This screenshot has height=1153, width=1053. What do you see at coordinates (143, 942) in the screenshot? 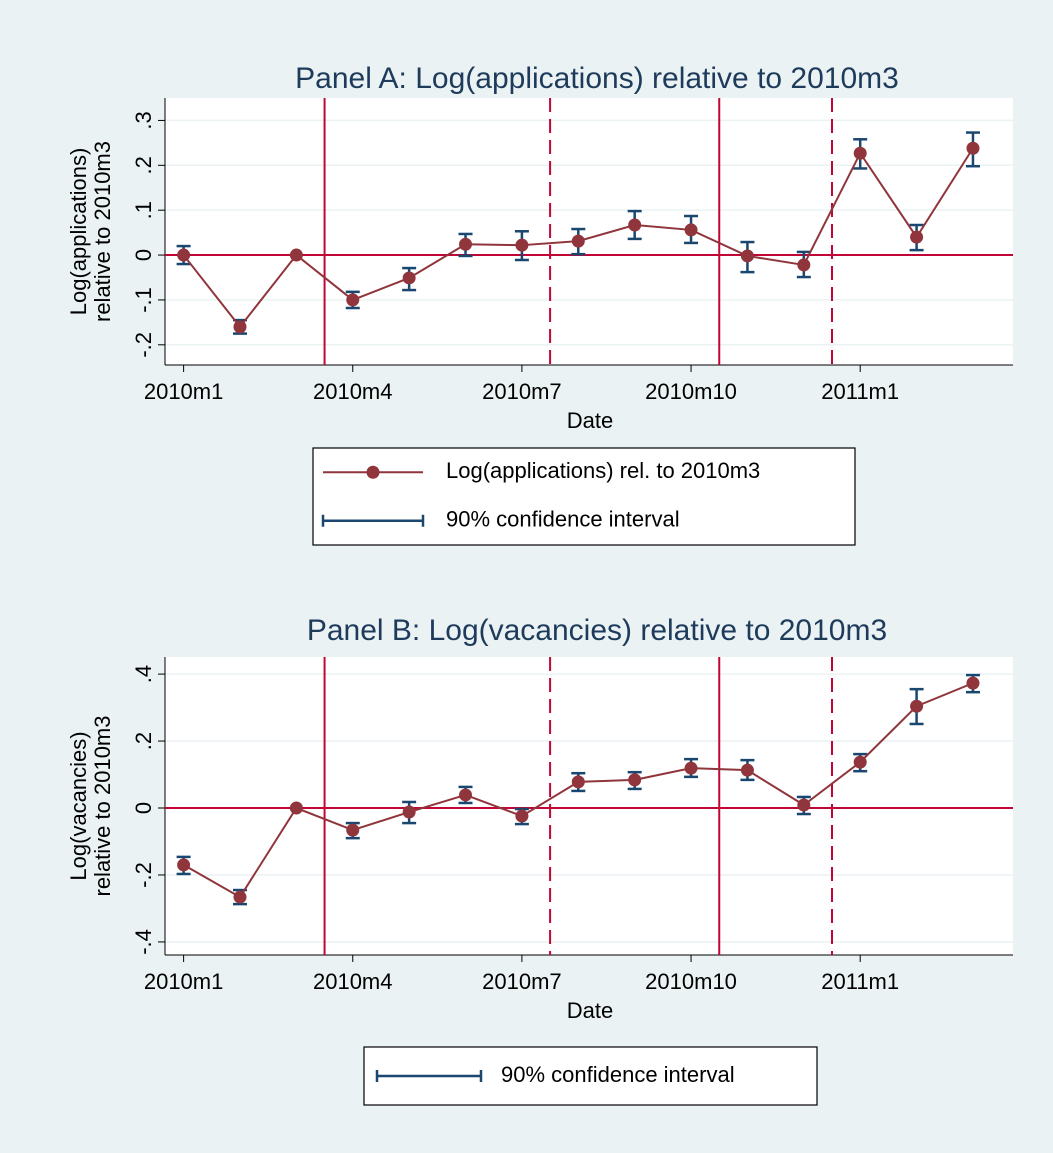
I see `y-tick-label: -.4` at bounding box center [143, 942].